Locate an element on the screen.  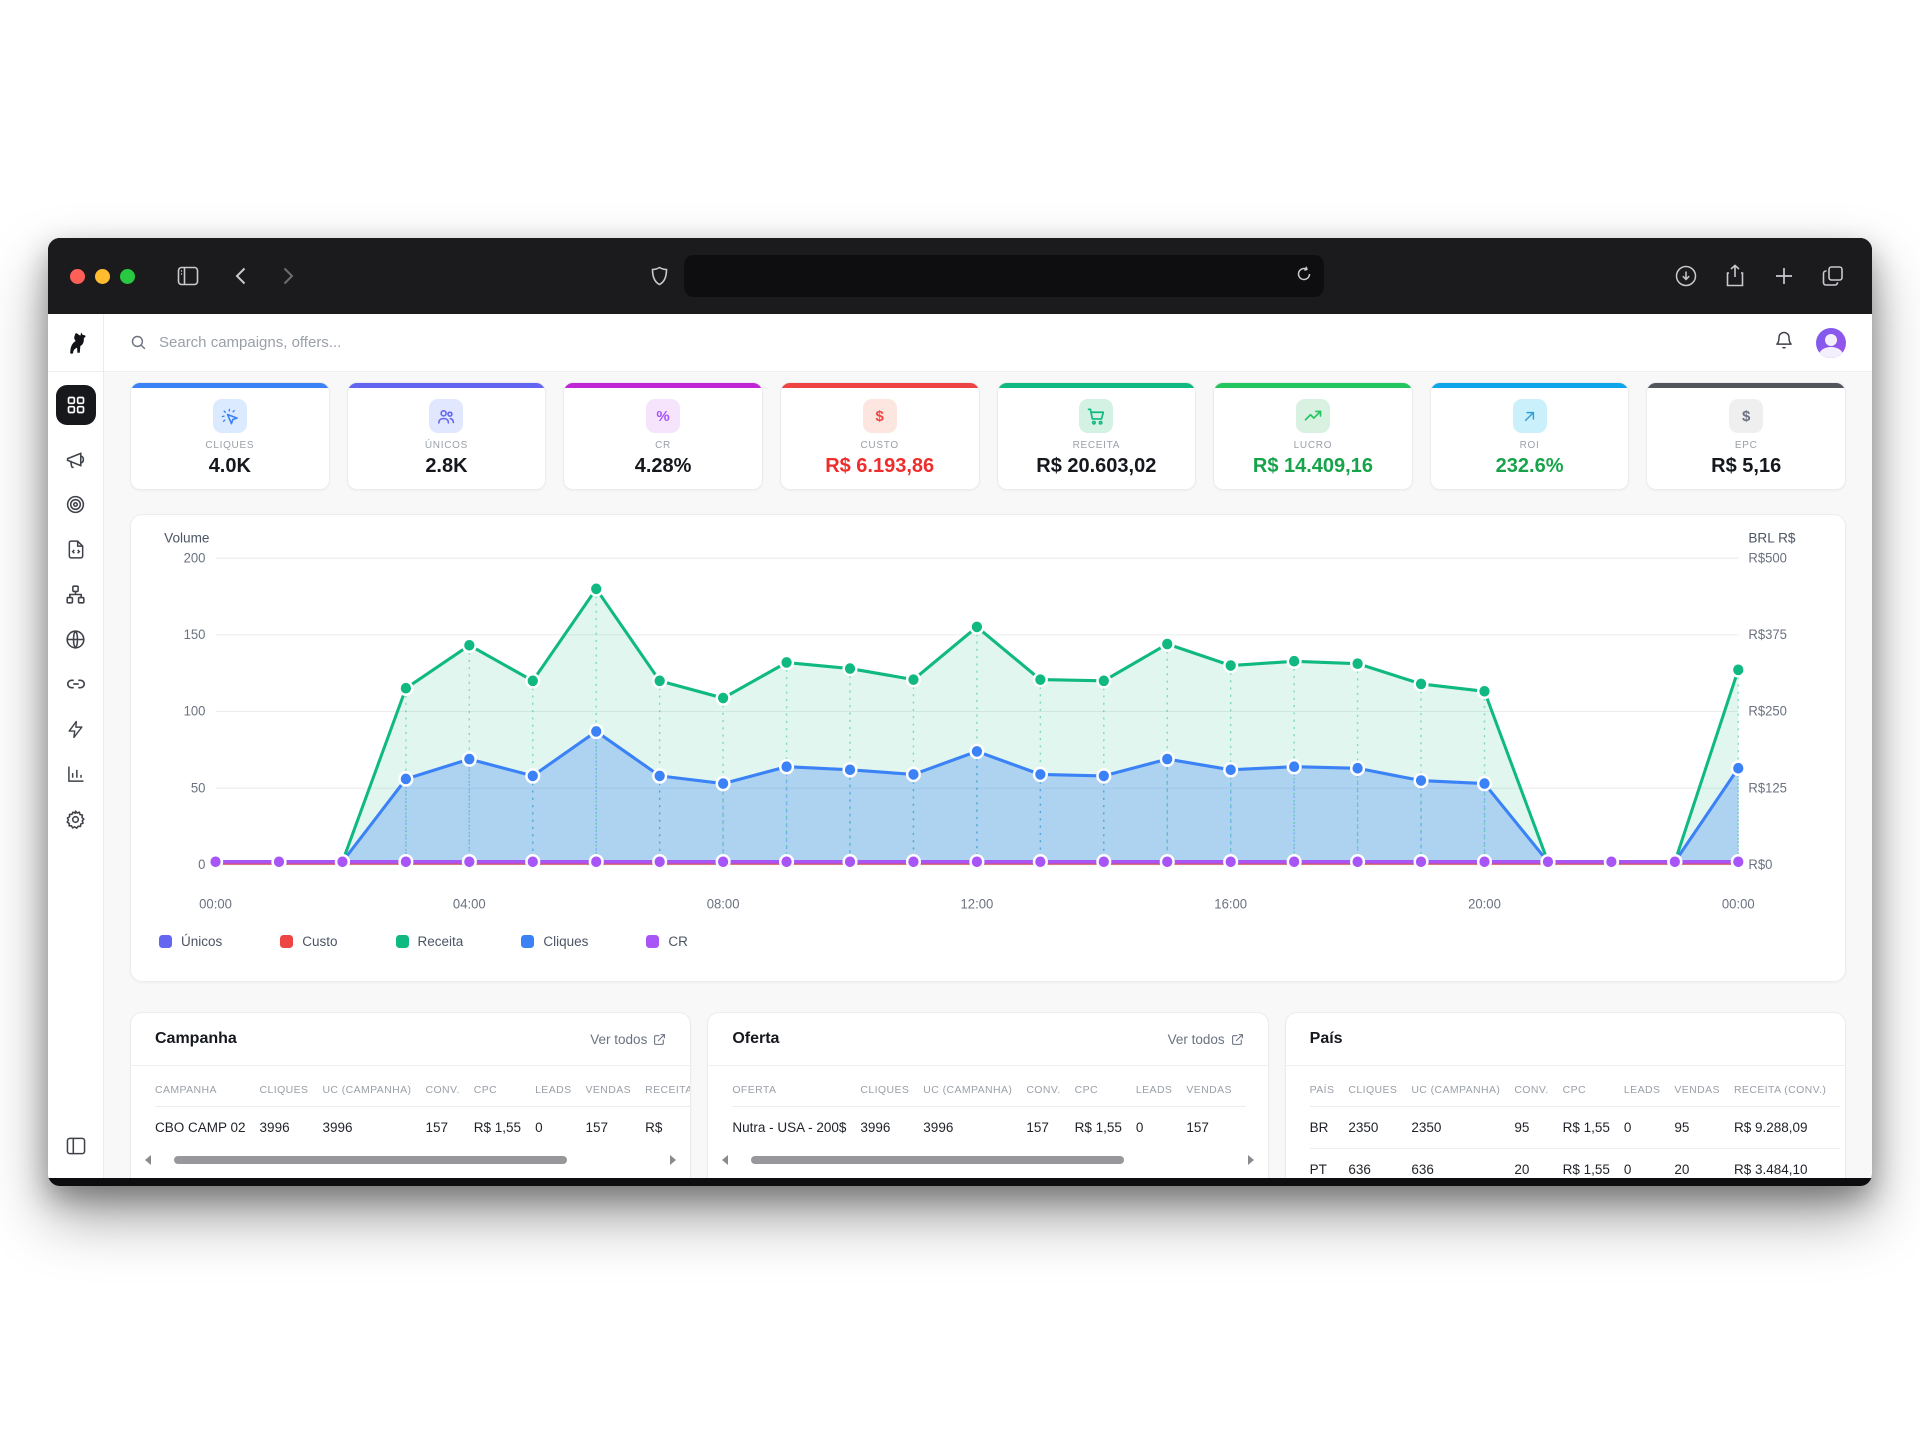
share-icon is located at coordinates (1735, 276).